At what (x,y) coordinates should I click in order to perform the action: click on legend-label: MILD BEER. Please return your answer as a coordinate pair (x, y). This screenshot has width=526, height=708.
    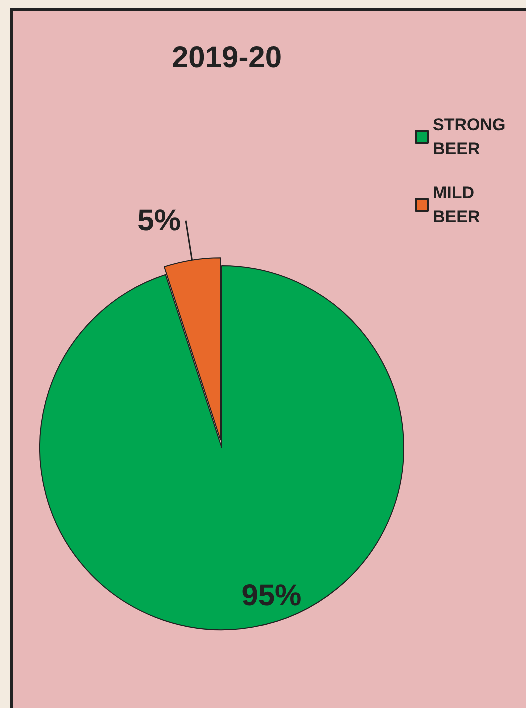
    Looking at the image, I should click on (456, 205).